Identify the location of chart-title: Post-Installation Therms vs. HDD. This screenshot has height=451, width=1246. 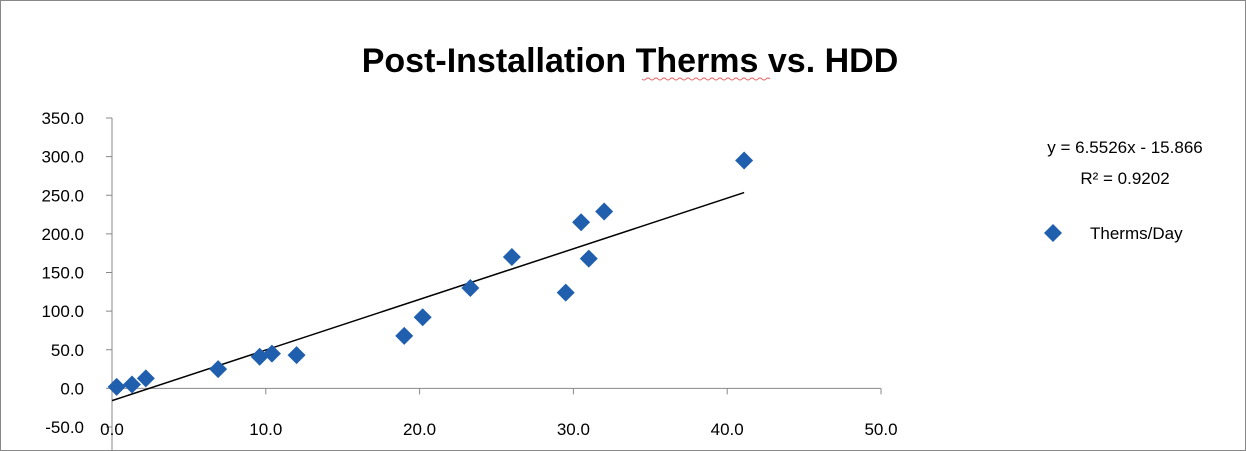
(630, 61).